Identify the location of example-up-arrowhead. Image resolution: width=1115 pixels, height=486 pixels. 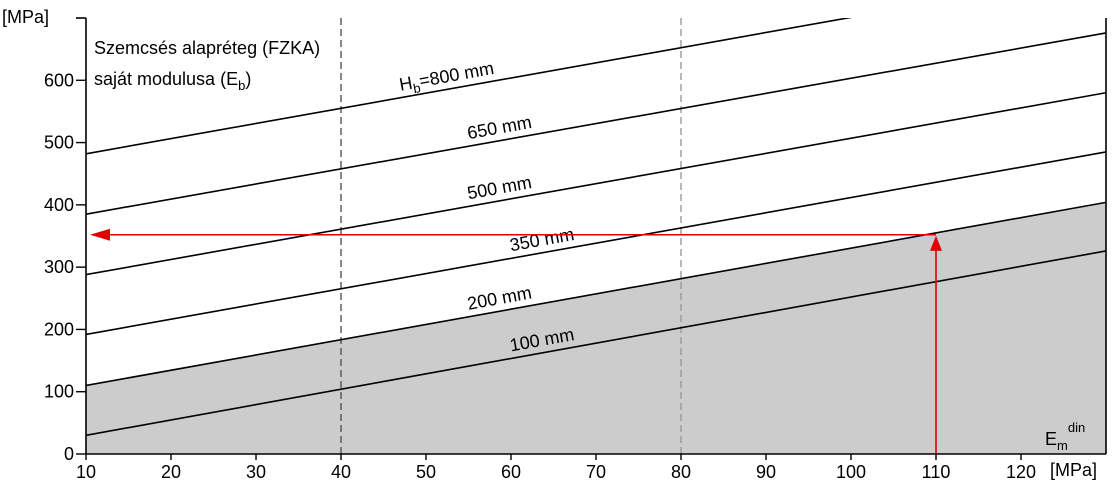
(936, 243).